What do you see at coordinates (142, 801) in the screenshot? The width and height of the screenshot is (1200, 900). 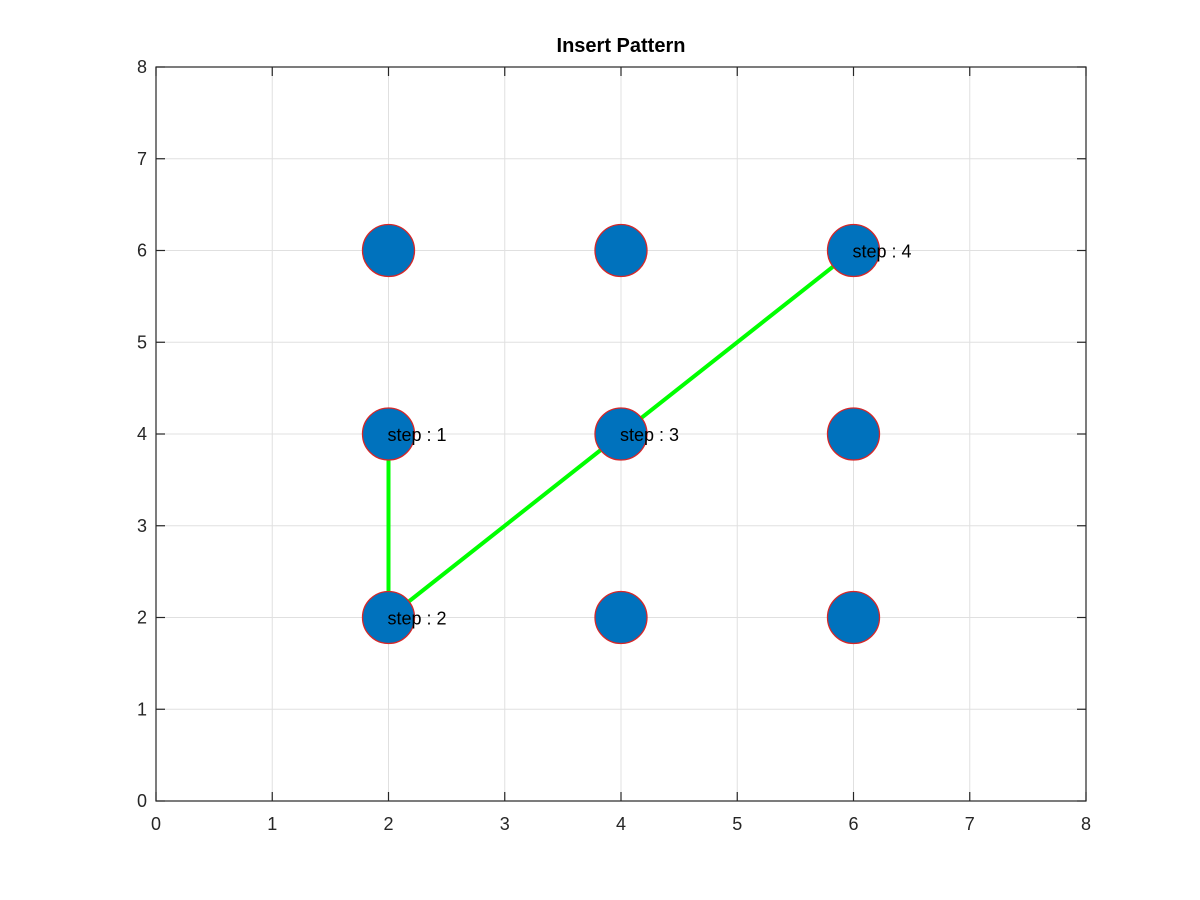 I see `y-tick-label: 0` at bounding box center [142, 801].